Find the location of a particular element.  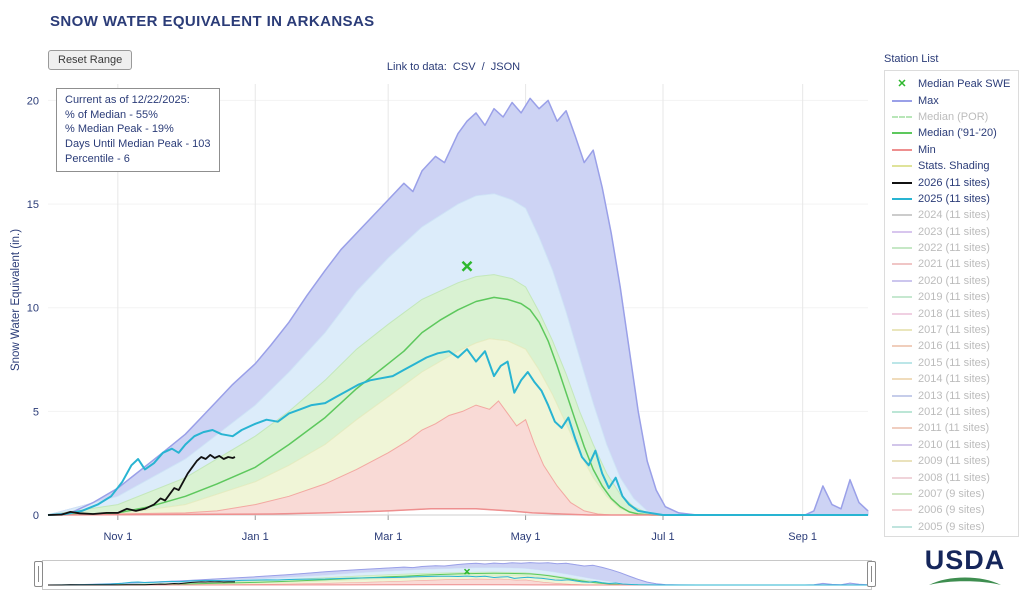

median-peak-x-icon: ✕ is located at coordinates (902, 83).